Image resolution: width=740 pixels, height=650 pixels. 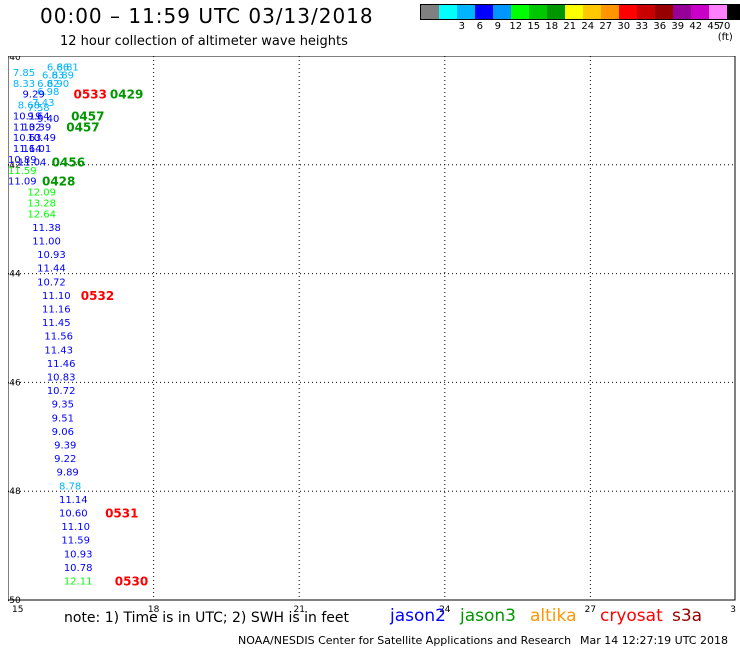 What do you see at coordinates (588, 26) in the screenshot?
I see `legend-label: 24` at bounding box center [588, 26].